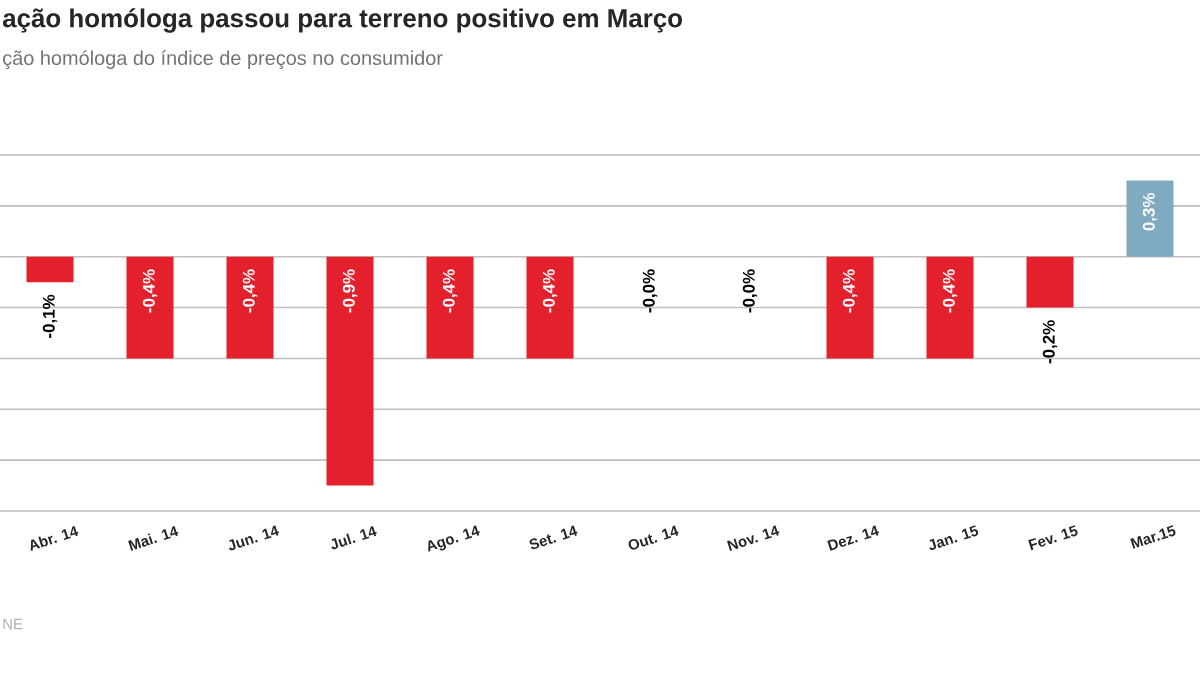 Image resolution: width=1200 pixels, height=676 pixels. Describe the element at coordinates (1153, 537) in the screenshot. I see `x-tick-label: Mar.15` at that location.